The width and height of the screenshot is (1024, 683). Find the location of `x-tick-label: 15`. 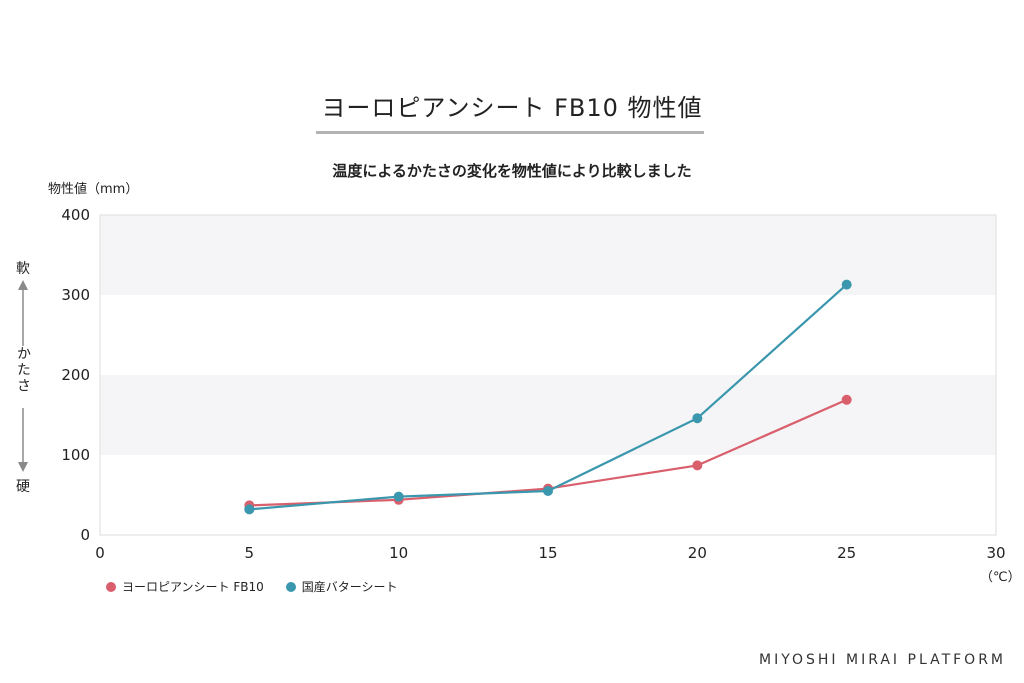

x-tick-label: 15 is located at coordinates (547, 553).